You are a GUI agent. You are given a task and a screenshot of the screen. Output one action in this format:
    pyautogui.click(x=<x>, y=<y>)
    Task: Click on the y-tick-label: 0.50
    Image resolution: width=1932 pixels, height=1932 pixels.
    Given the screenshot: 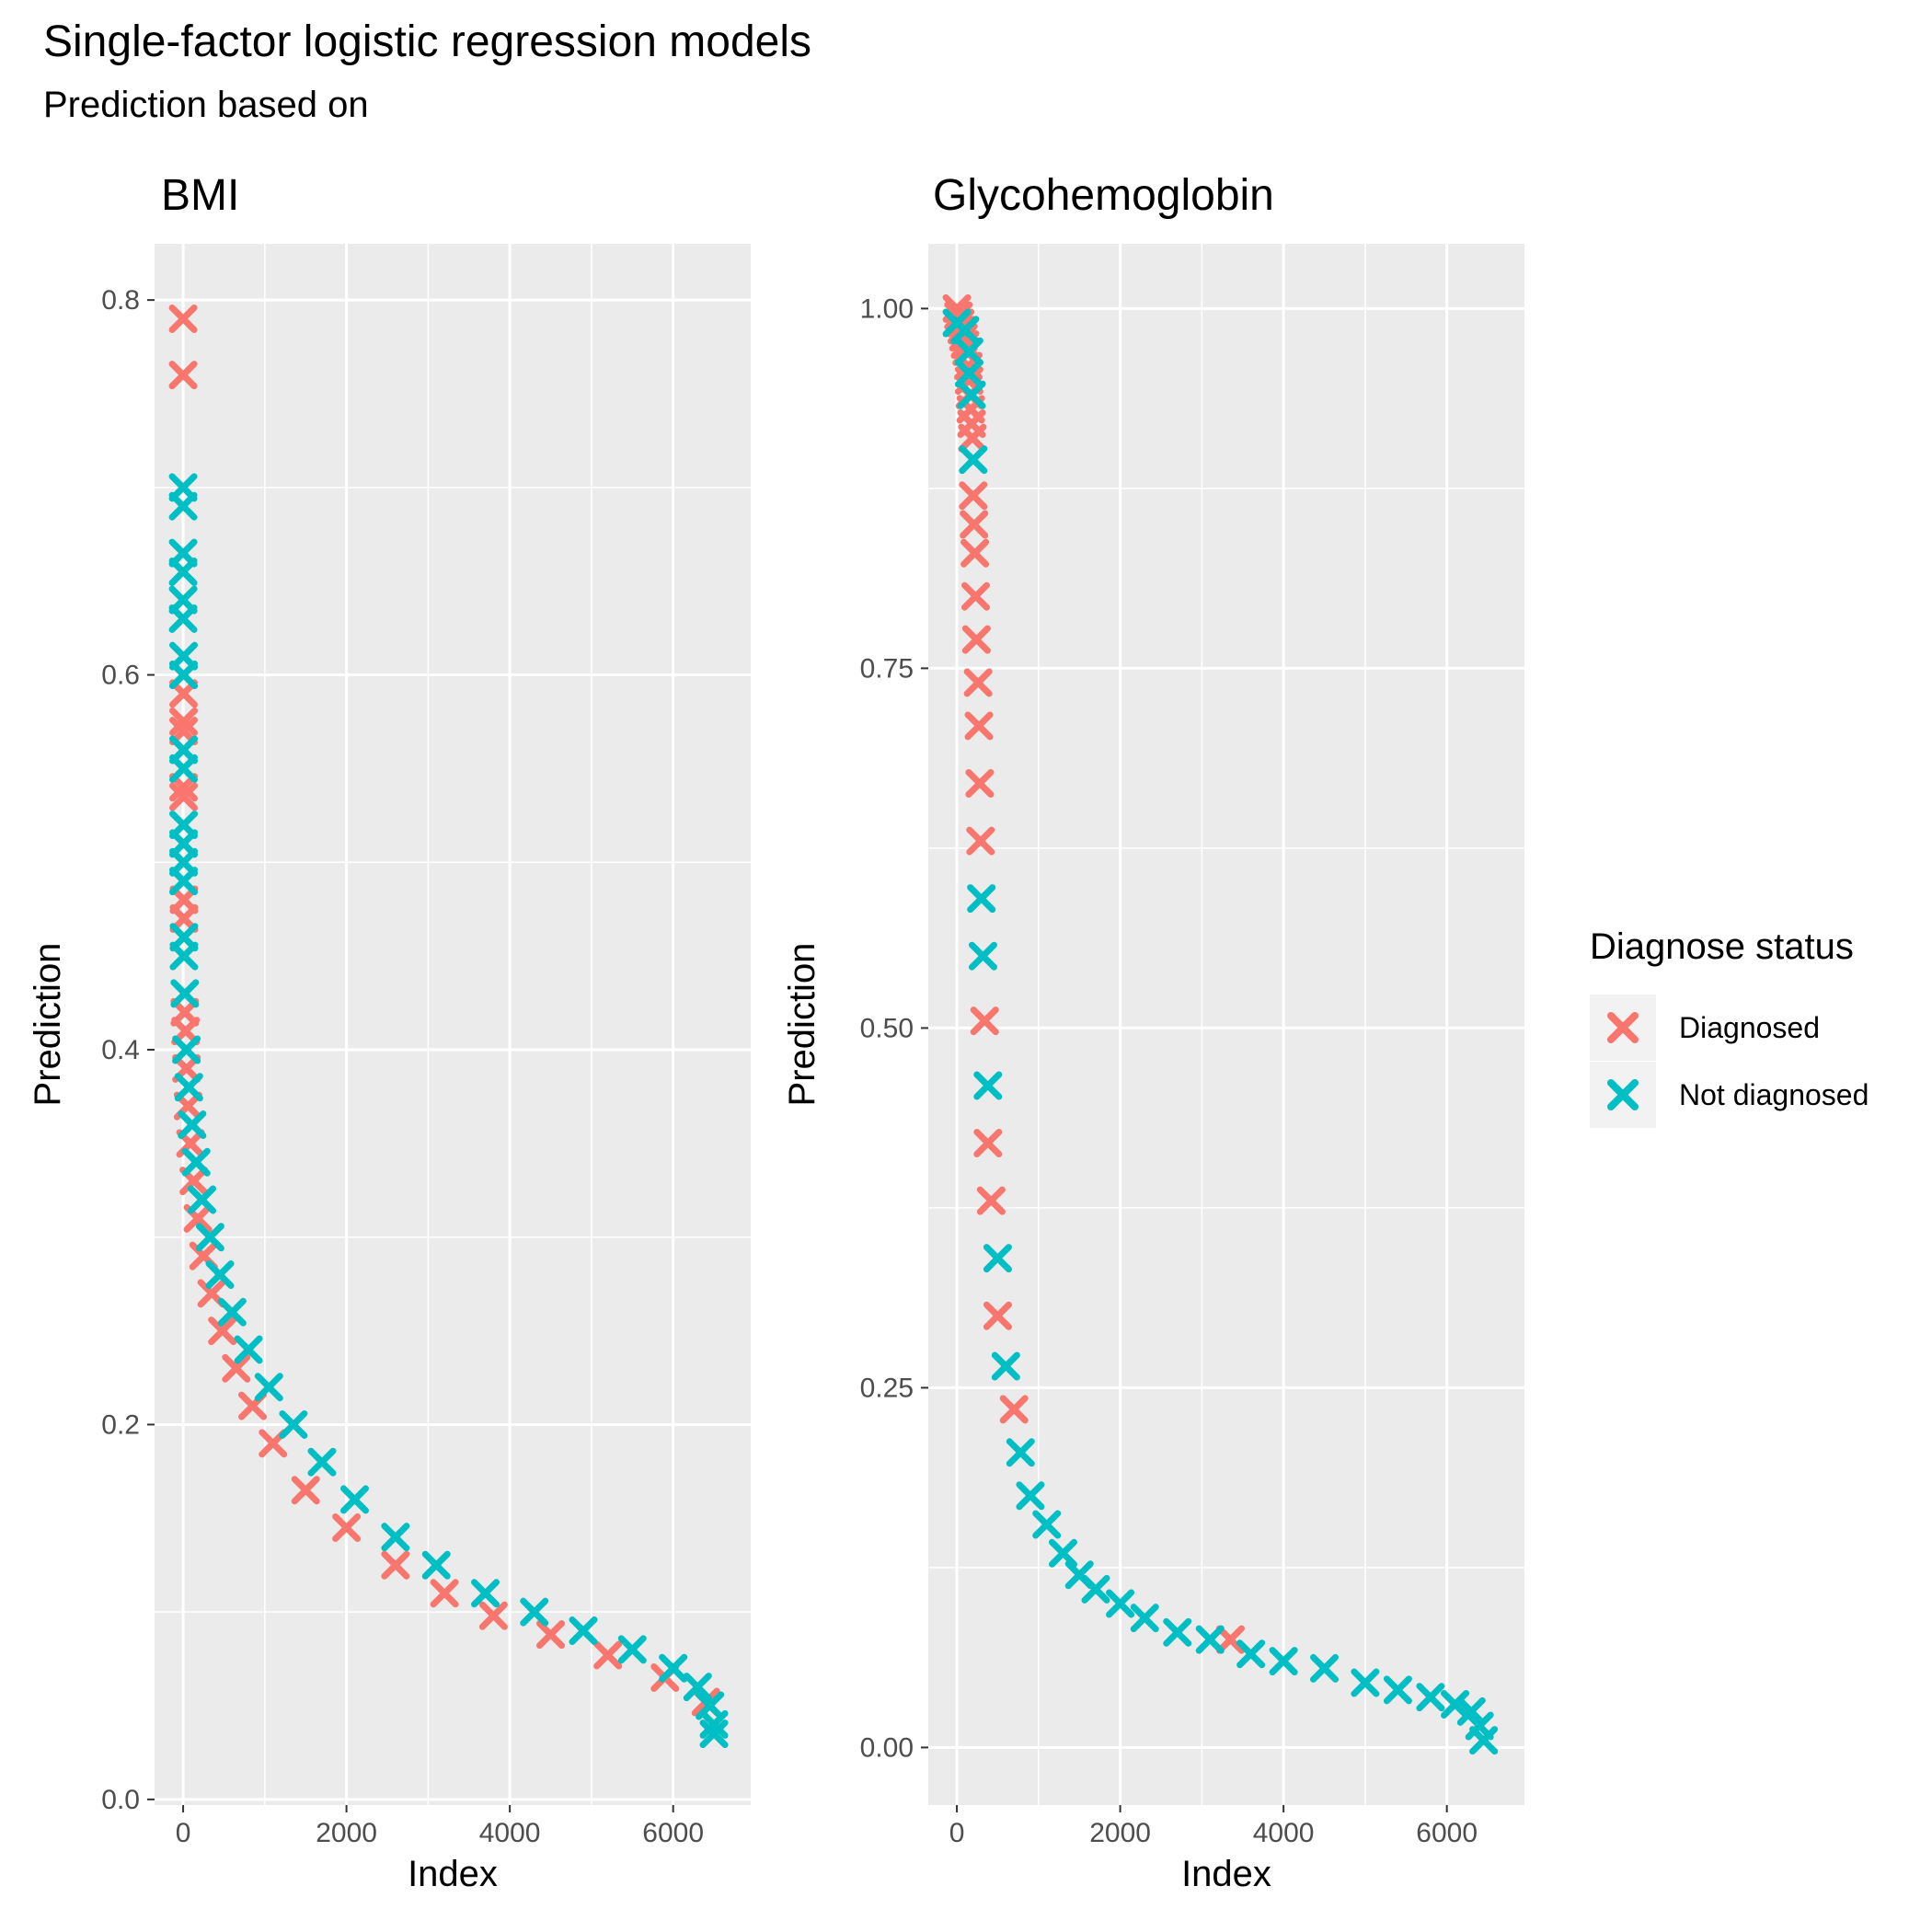 What is the action you would take?
    pyautogui.click(x=887, y=1028)
    